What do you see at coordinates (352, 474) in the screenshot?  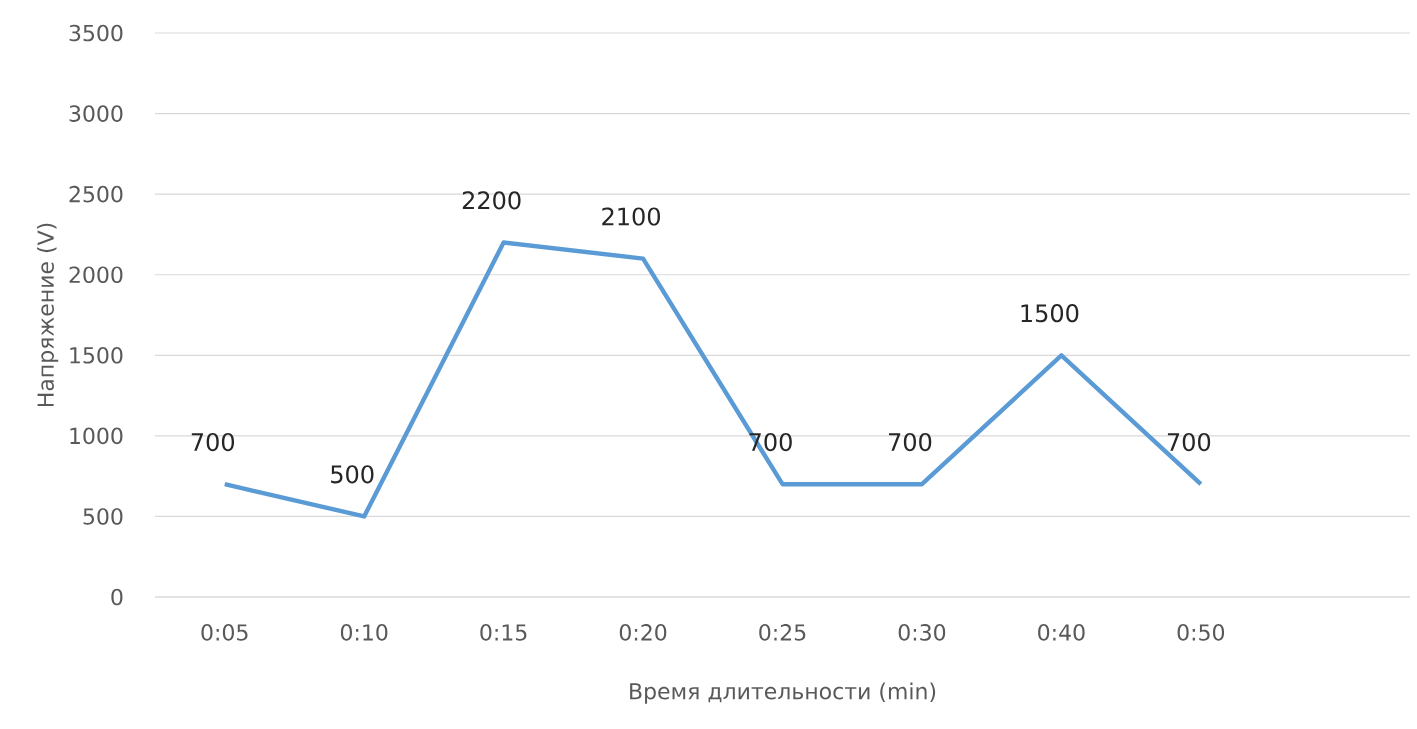 I see `data-label: 500` at bounding box center [352, 474].